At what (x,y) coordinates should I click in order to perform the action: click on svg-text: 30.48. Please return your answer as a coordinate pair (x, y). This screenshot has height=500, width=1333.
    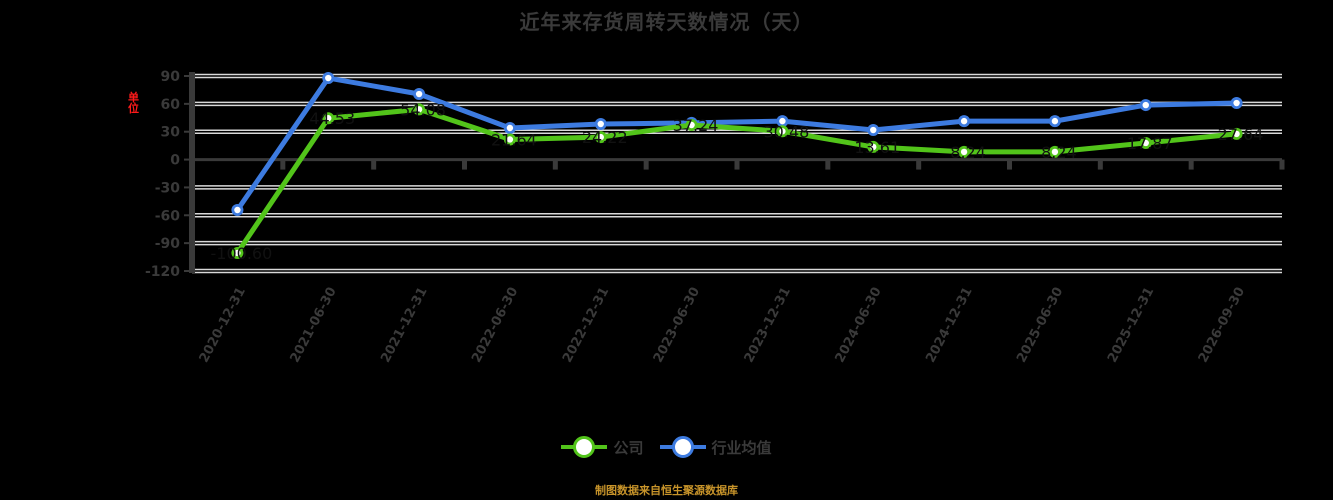
    Looking at the image, I should click on (787, 131).